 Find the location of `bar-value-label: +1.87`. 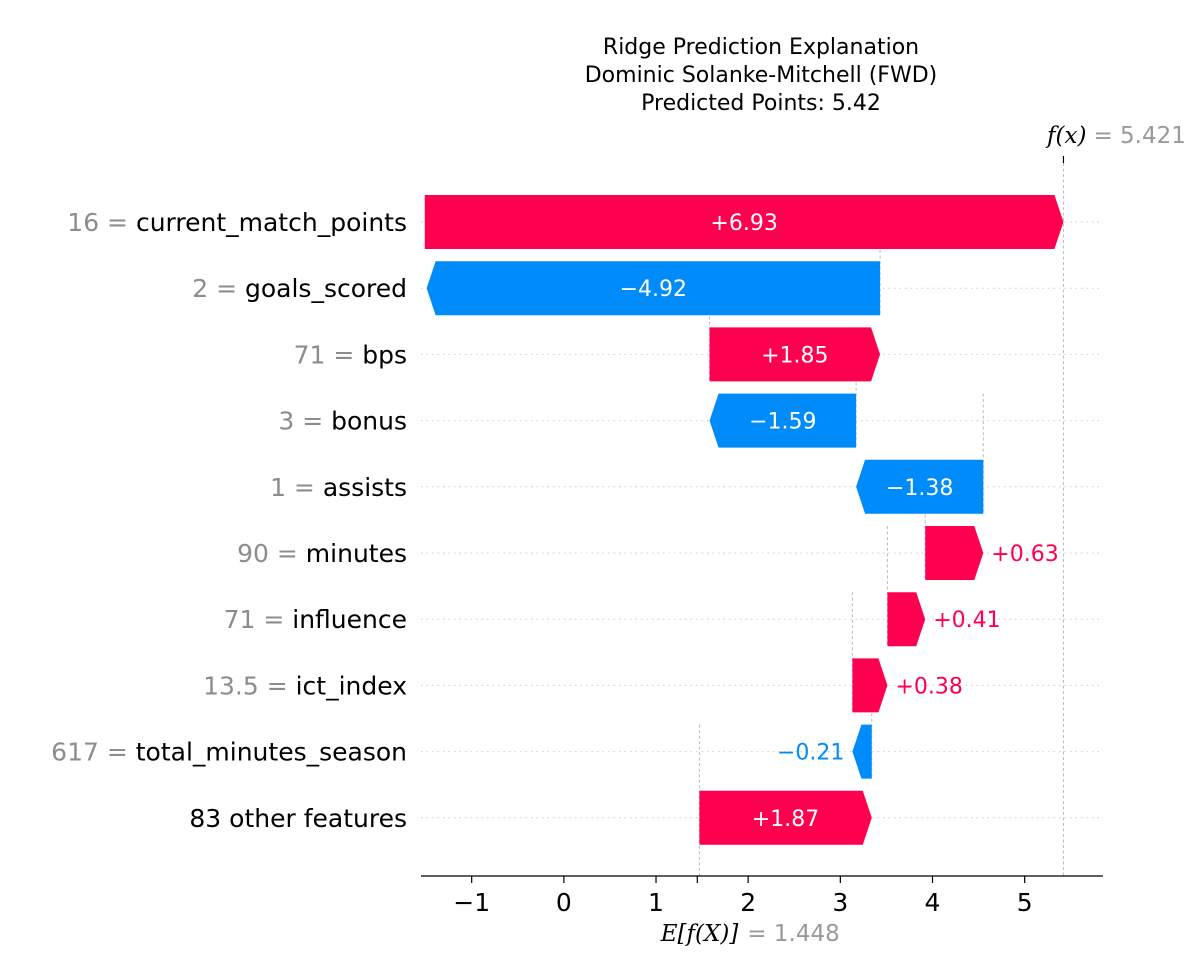

bar-value-label: +1.87 is located at coordinates (785, 819).